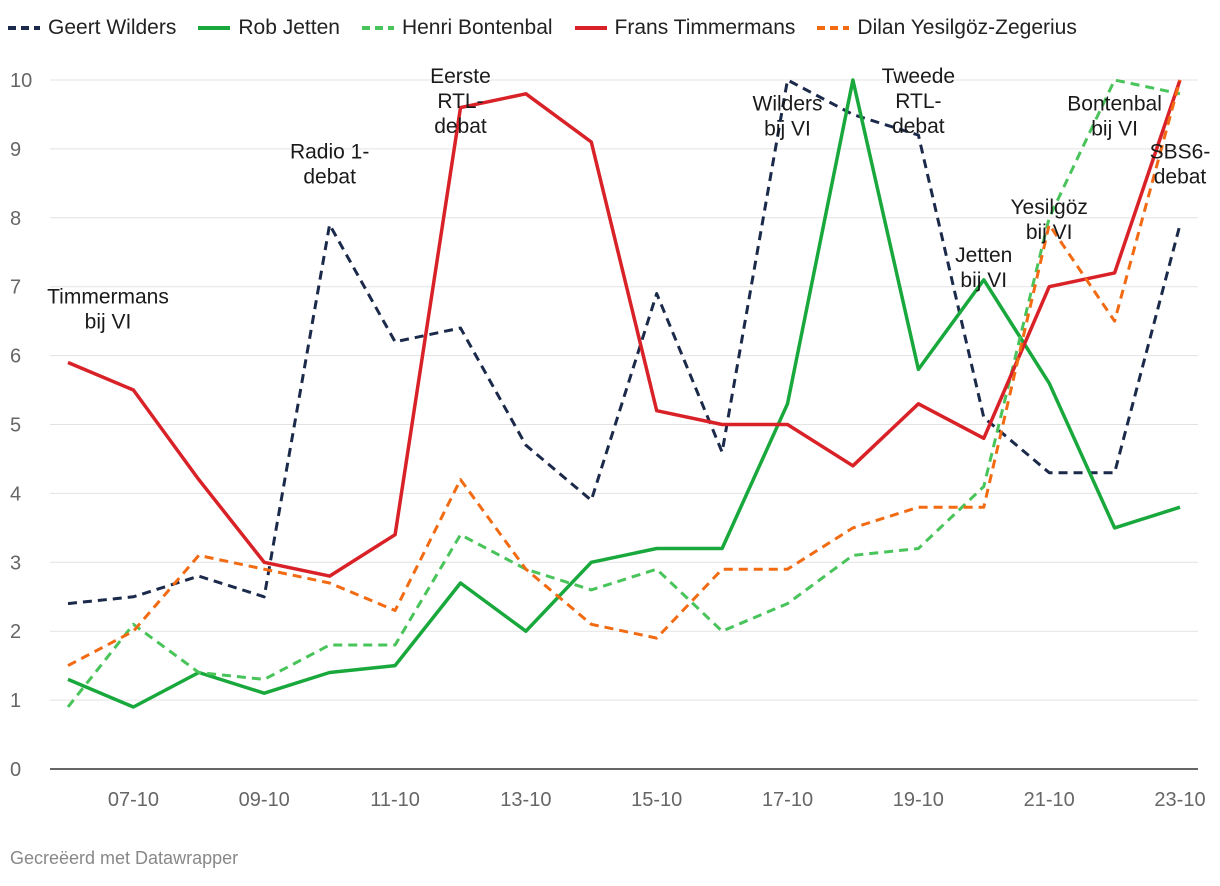  What do you see at coordinates (15, 701) in the screenshot?
I see `y-tick-label: 1` at bounding box center [15, 701].